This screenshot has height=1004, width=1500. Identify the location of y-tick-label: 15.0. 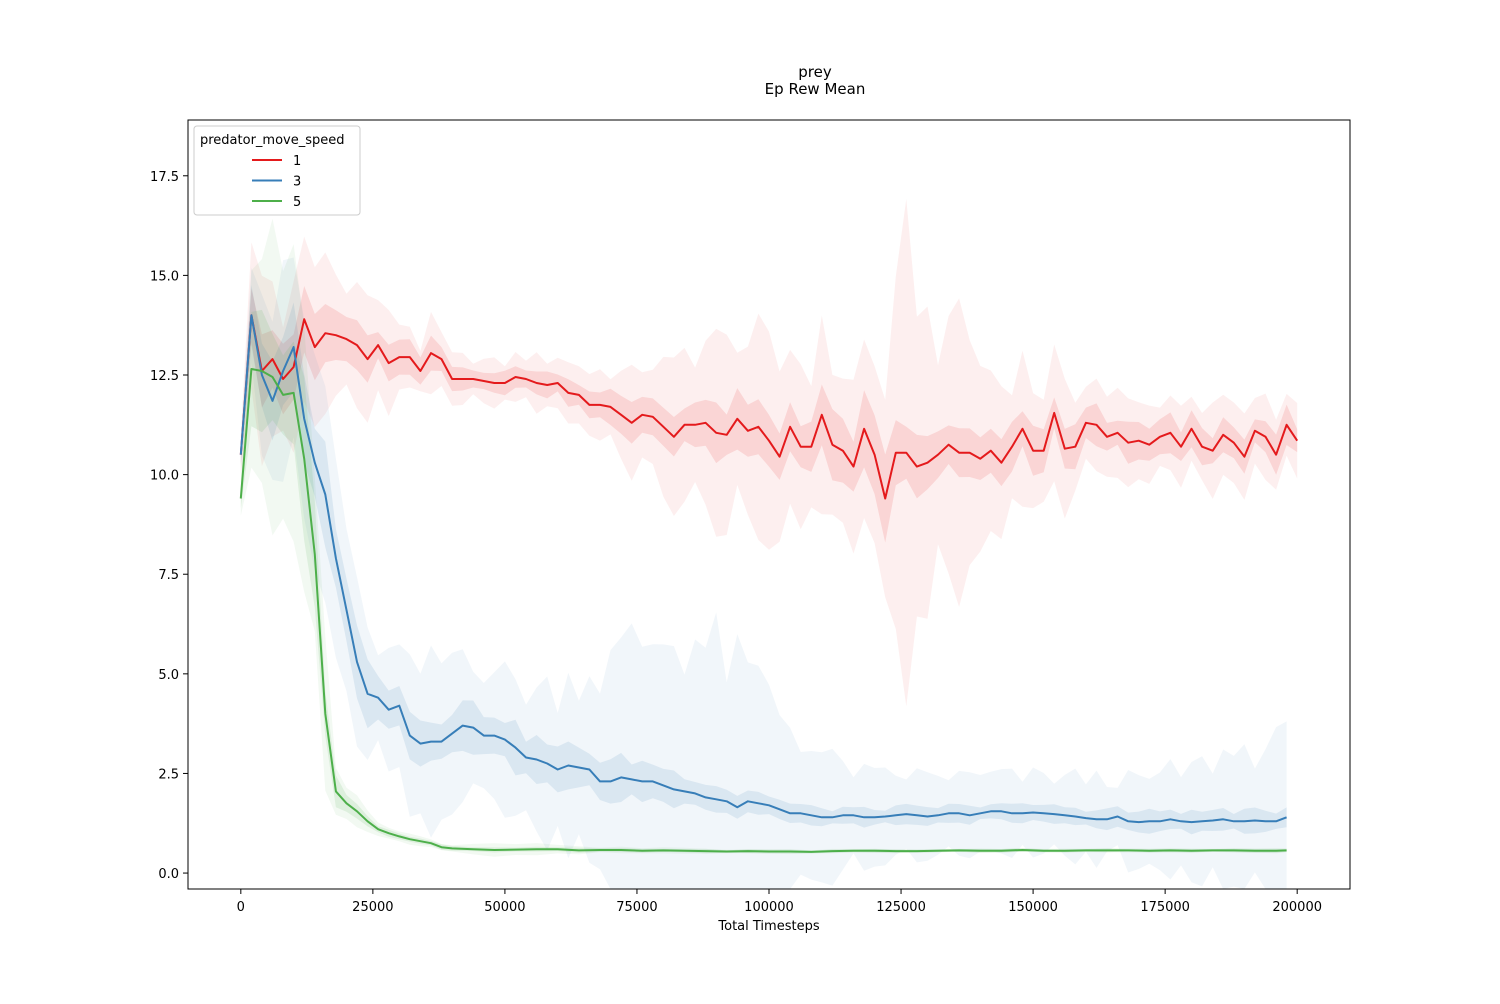
(164, 276).